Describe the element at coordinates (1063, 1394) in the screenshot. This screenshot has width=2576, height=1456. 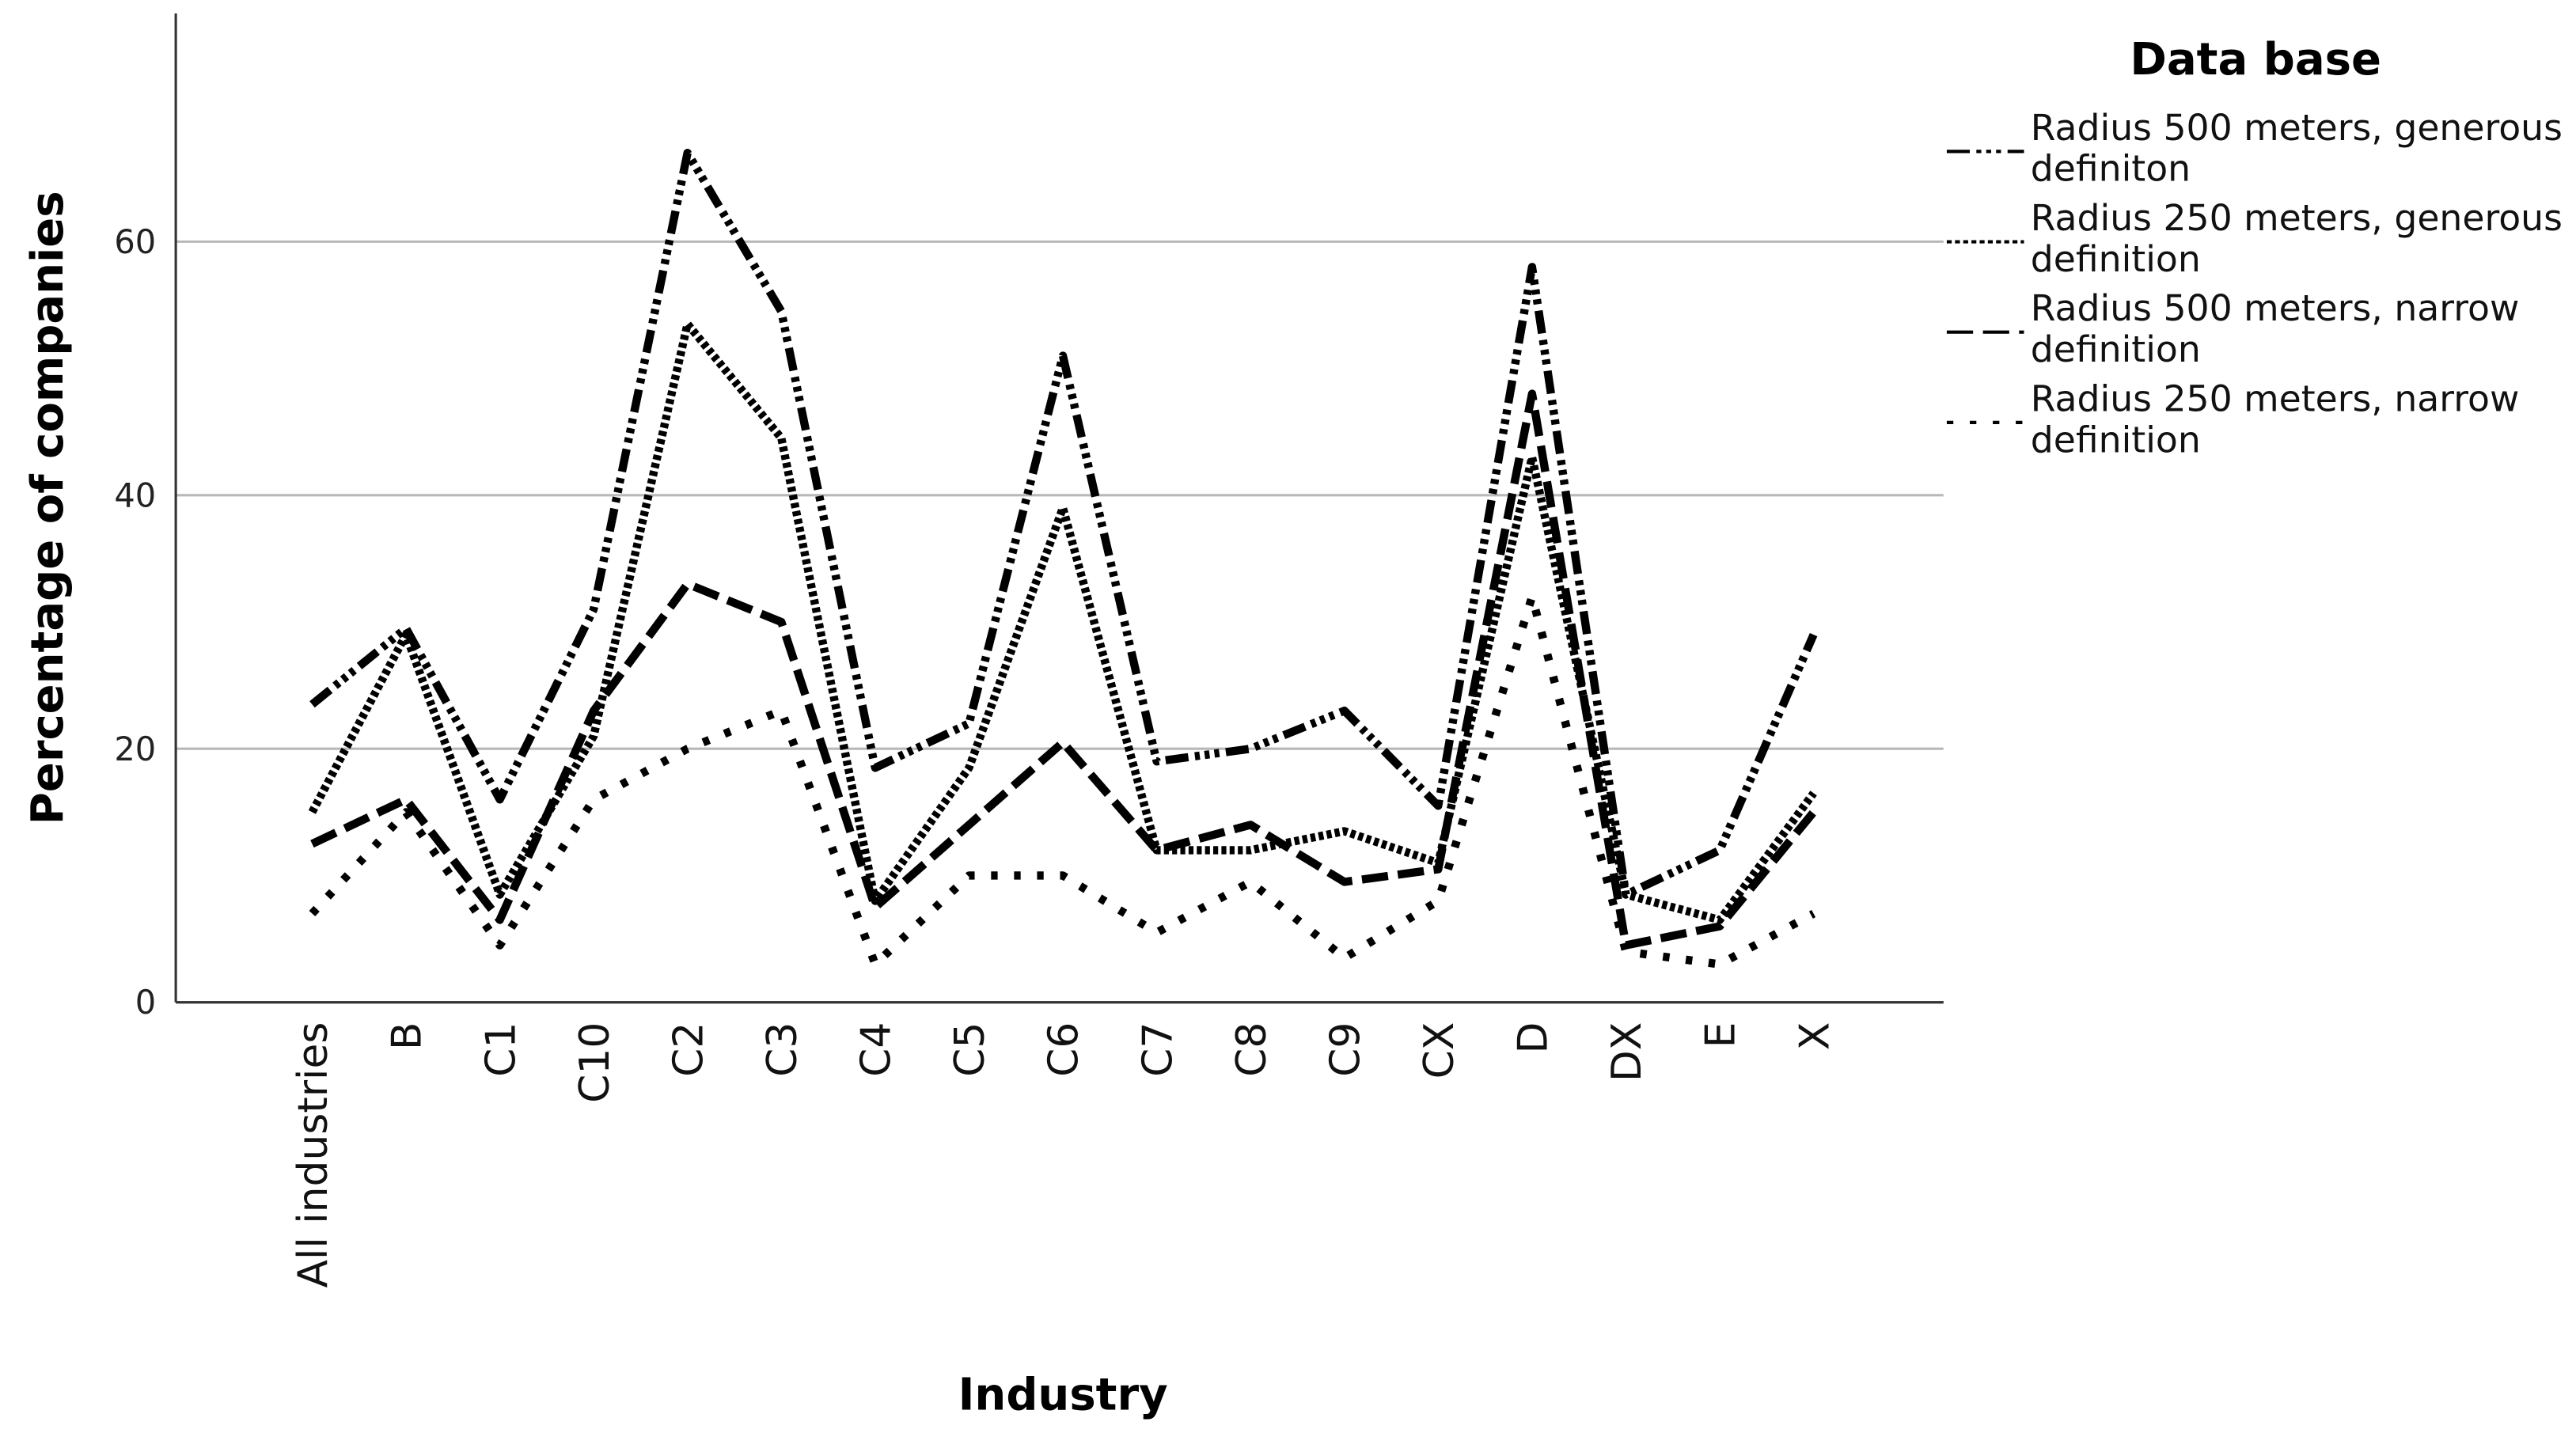
I see `x-axis-label: Industry` at that location.